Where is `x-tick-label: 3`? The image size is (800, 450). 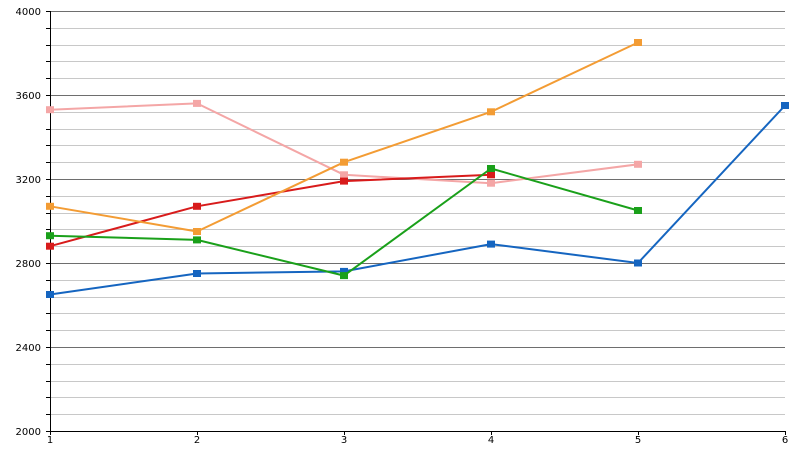 x-tick-label: 3 is located at coordinates (344, 440).